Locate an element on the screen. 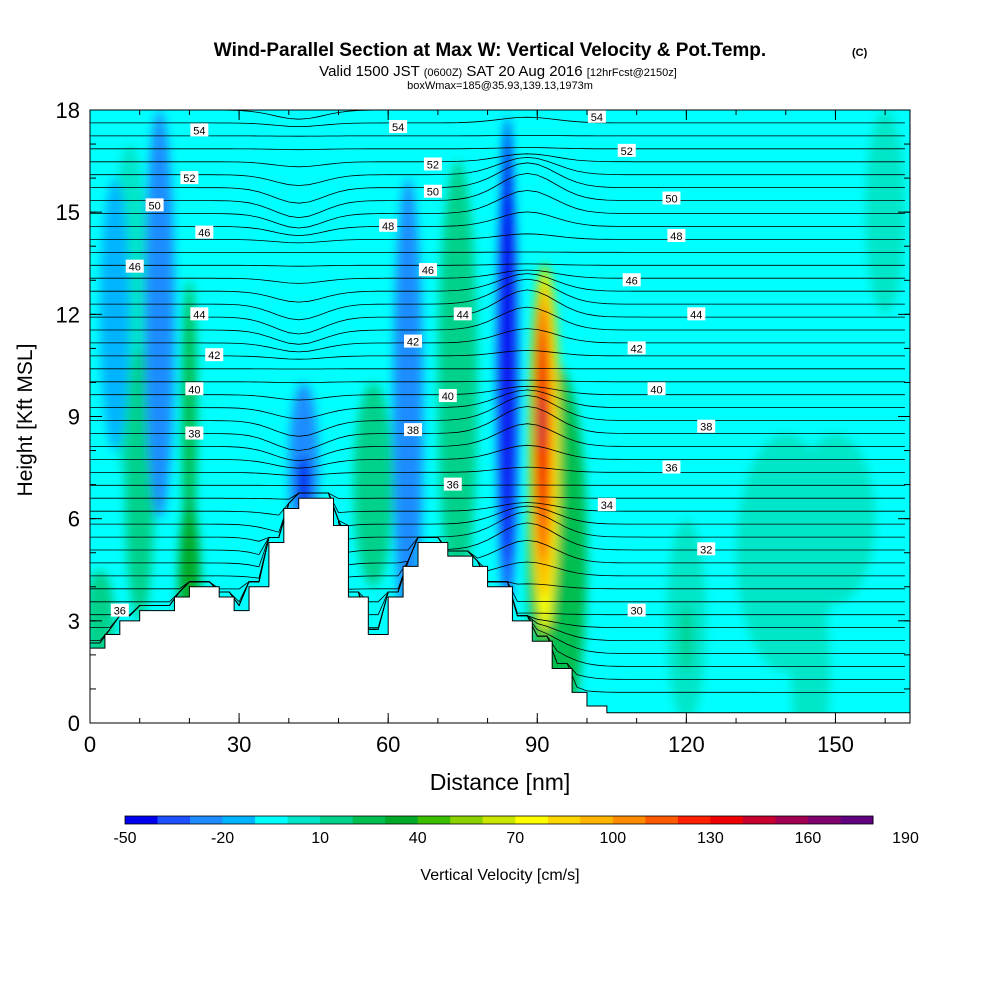 This screenshot has height=1000, width=1000. svg-text: 54 is located at coordinates (199, 131).